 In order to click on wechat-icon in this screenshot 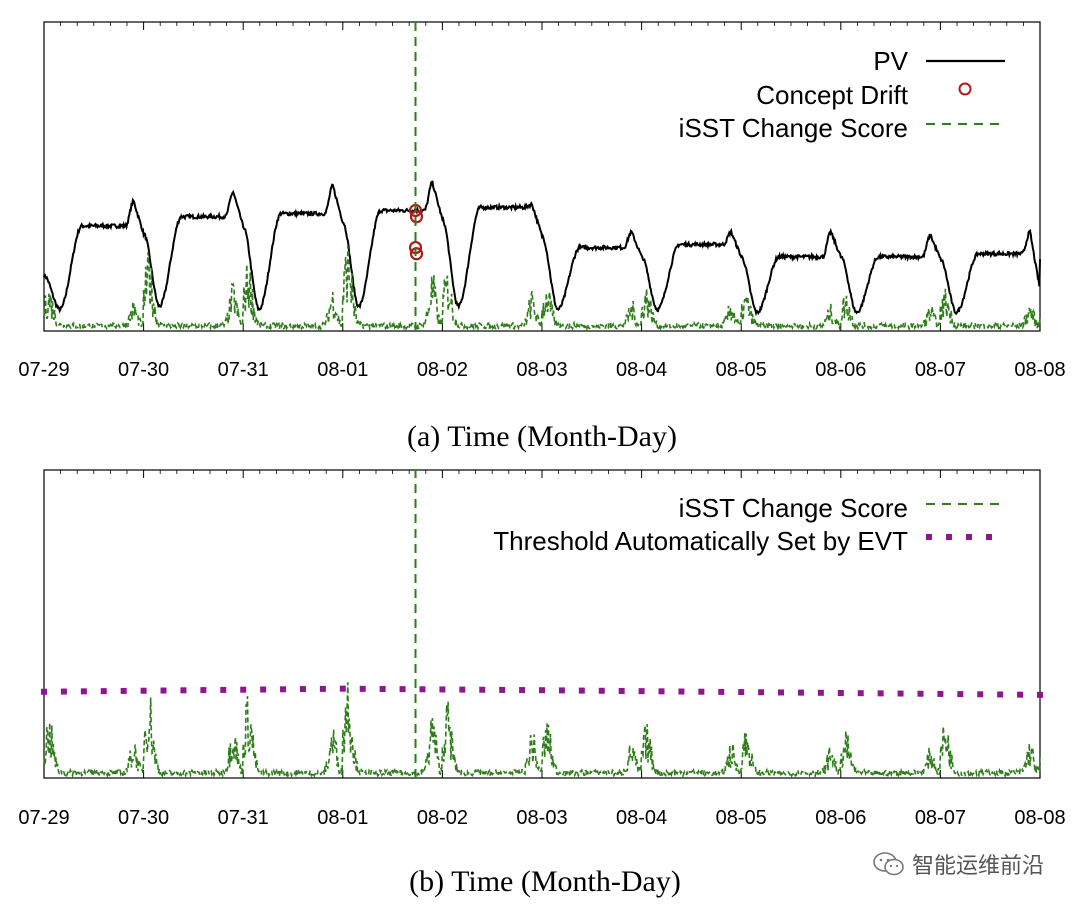, I will do `click(888, 864)`.